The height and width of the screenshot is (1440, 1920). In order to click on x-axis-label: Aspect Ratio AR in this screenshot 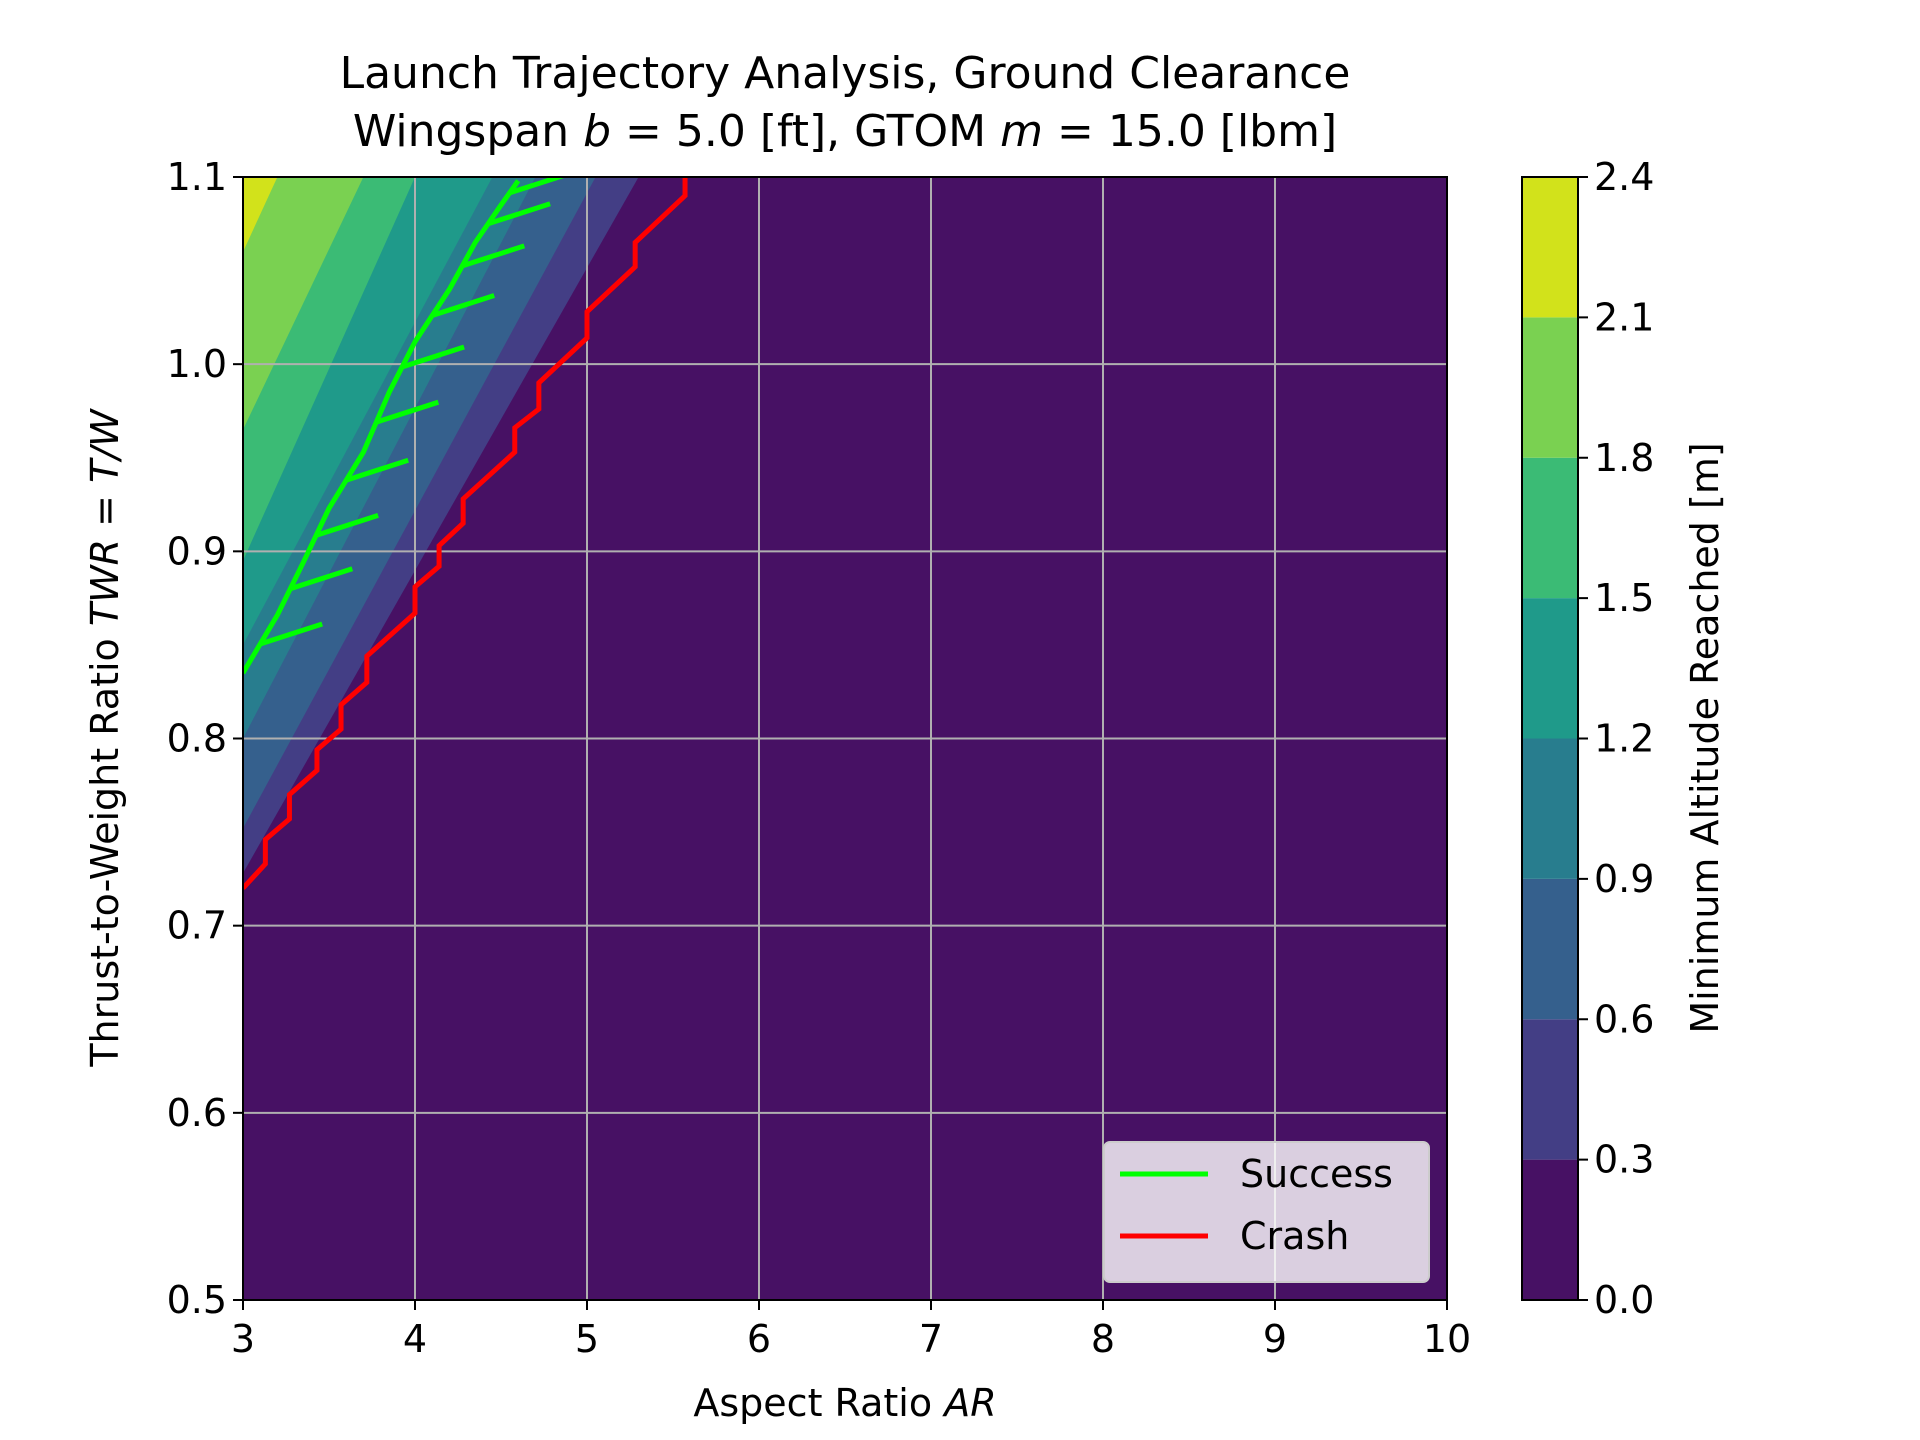, I will do `click(844, 1403)`.